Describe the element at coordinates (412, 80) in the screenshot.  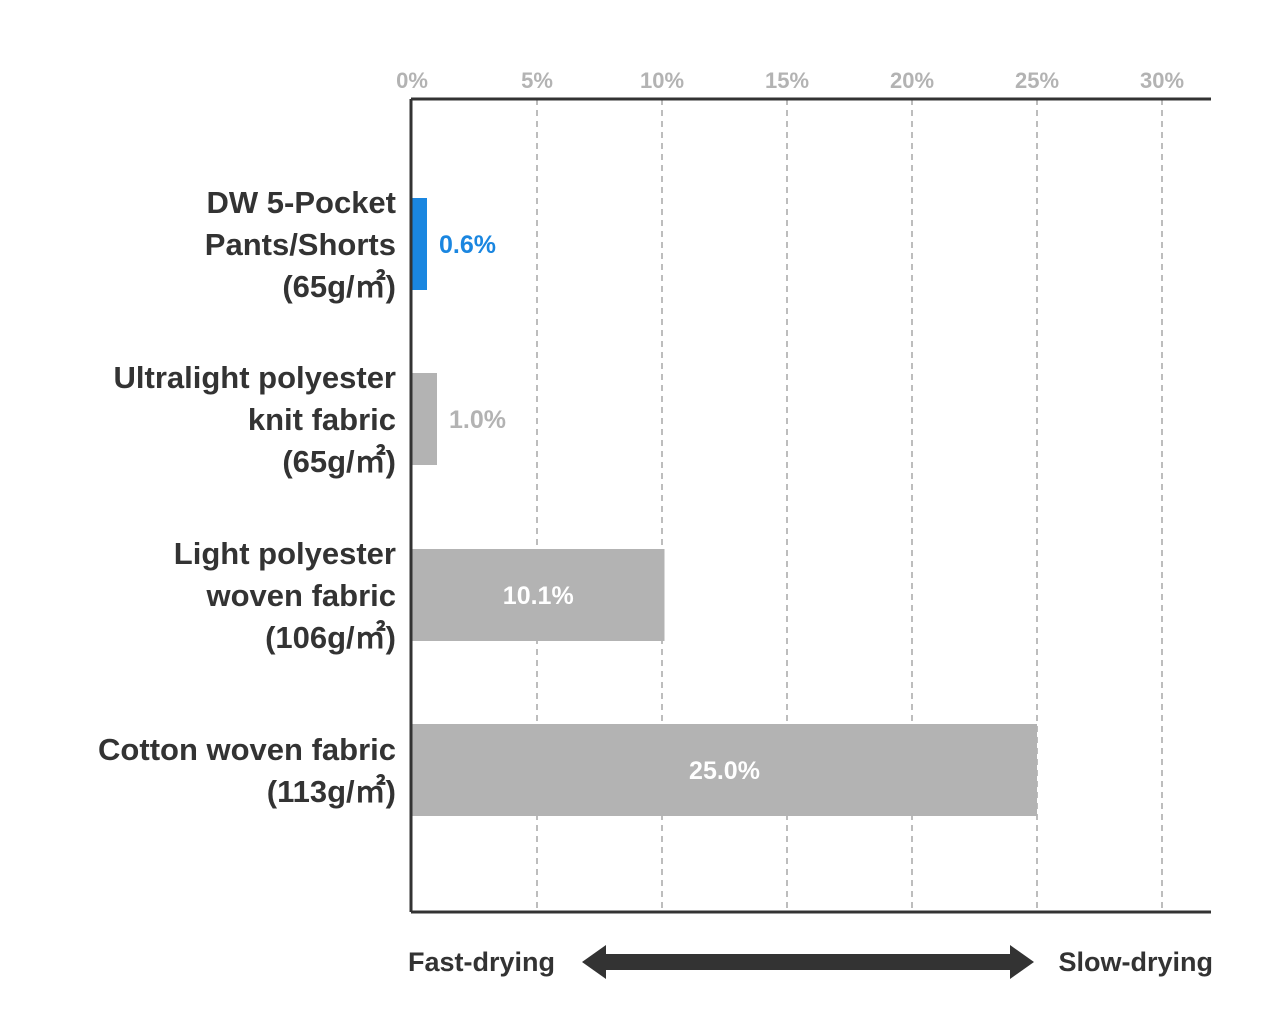
I see `x-tick-label: 0%` at that location.